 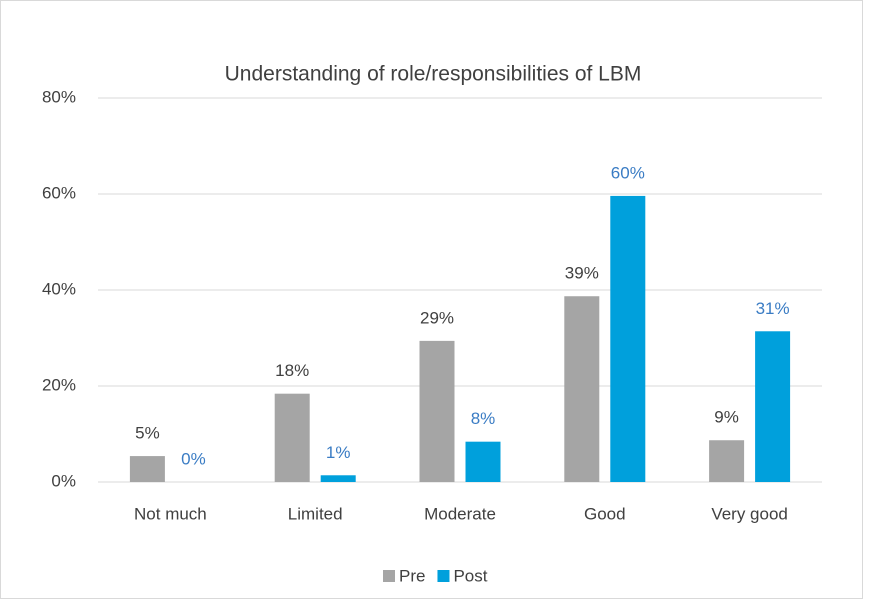 What do you see at coordinates (726, 417) in the screenshot?
I see `data-label: 9%` at bounding box center [726, 417].